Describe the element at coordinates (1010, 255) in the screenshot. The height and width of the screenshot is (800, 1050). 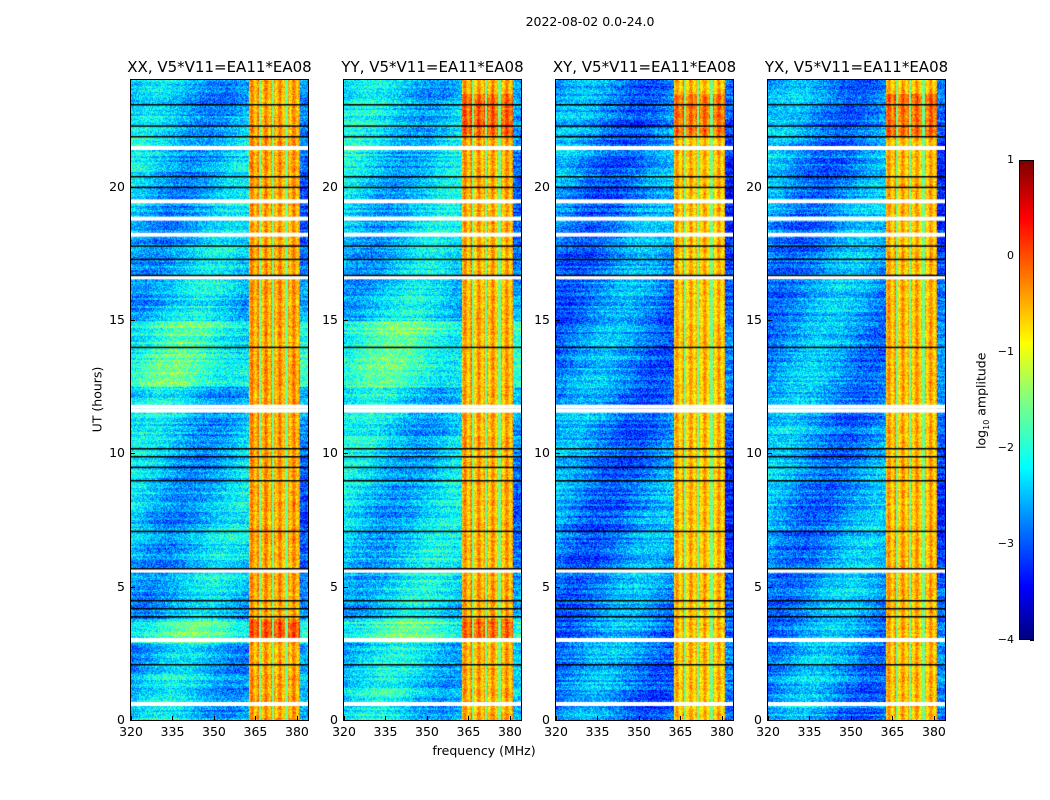
I see `colorbar-tick-label: 0` at that location.